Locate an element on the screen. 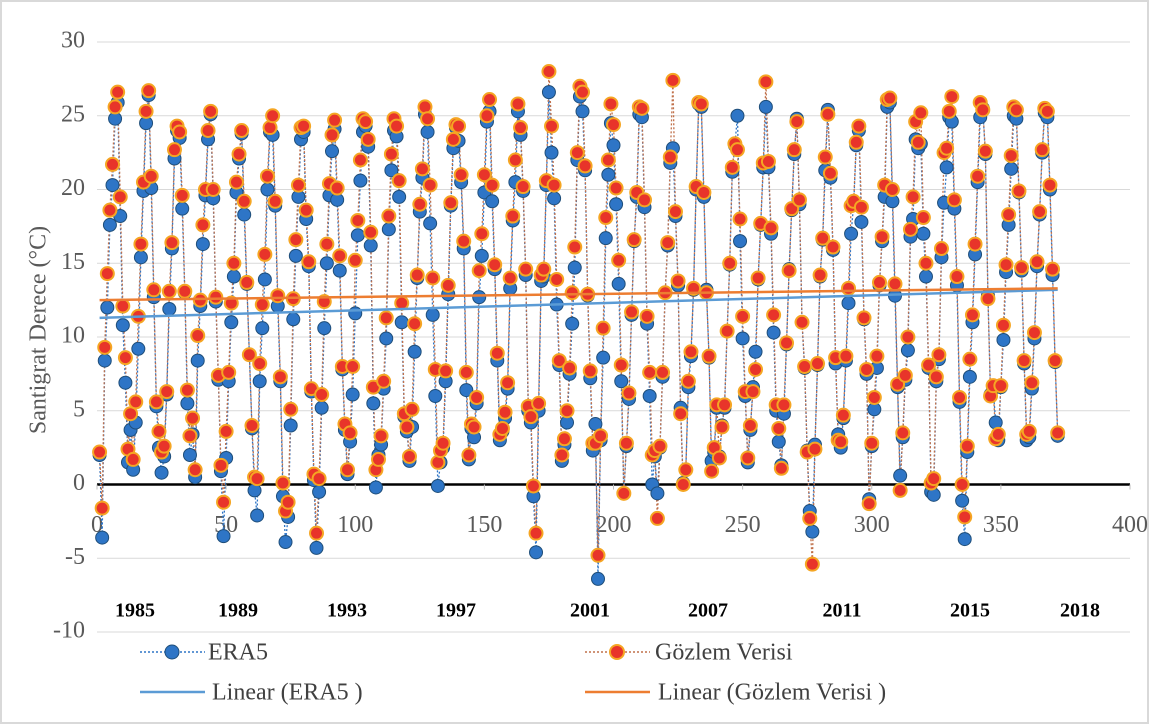 This screenshot has height=724, width=1149. year-annotation: 2015 is located at coordinates (970, 611).